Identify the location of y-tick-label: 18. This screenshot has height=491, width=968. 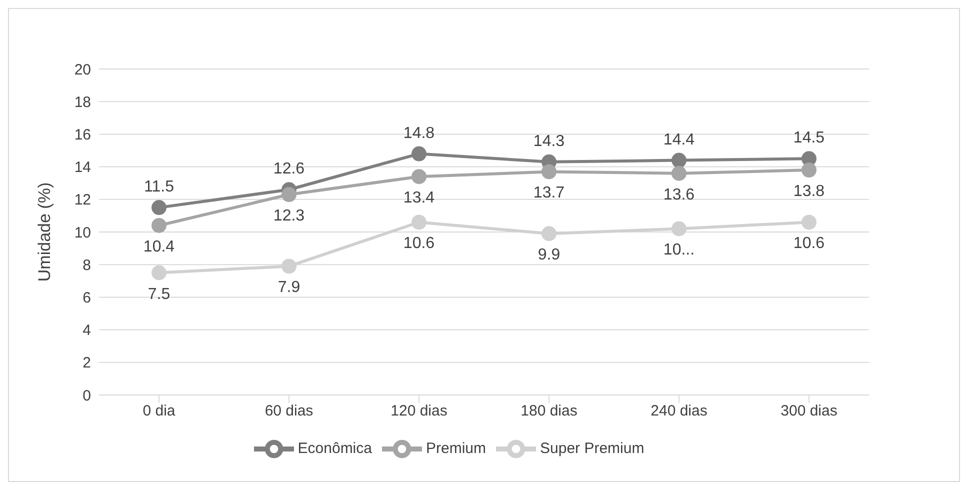
(82, 102).